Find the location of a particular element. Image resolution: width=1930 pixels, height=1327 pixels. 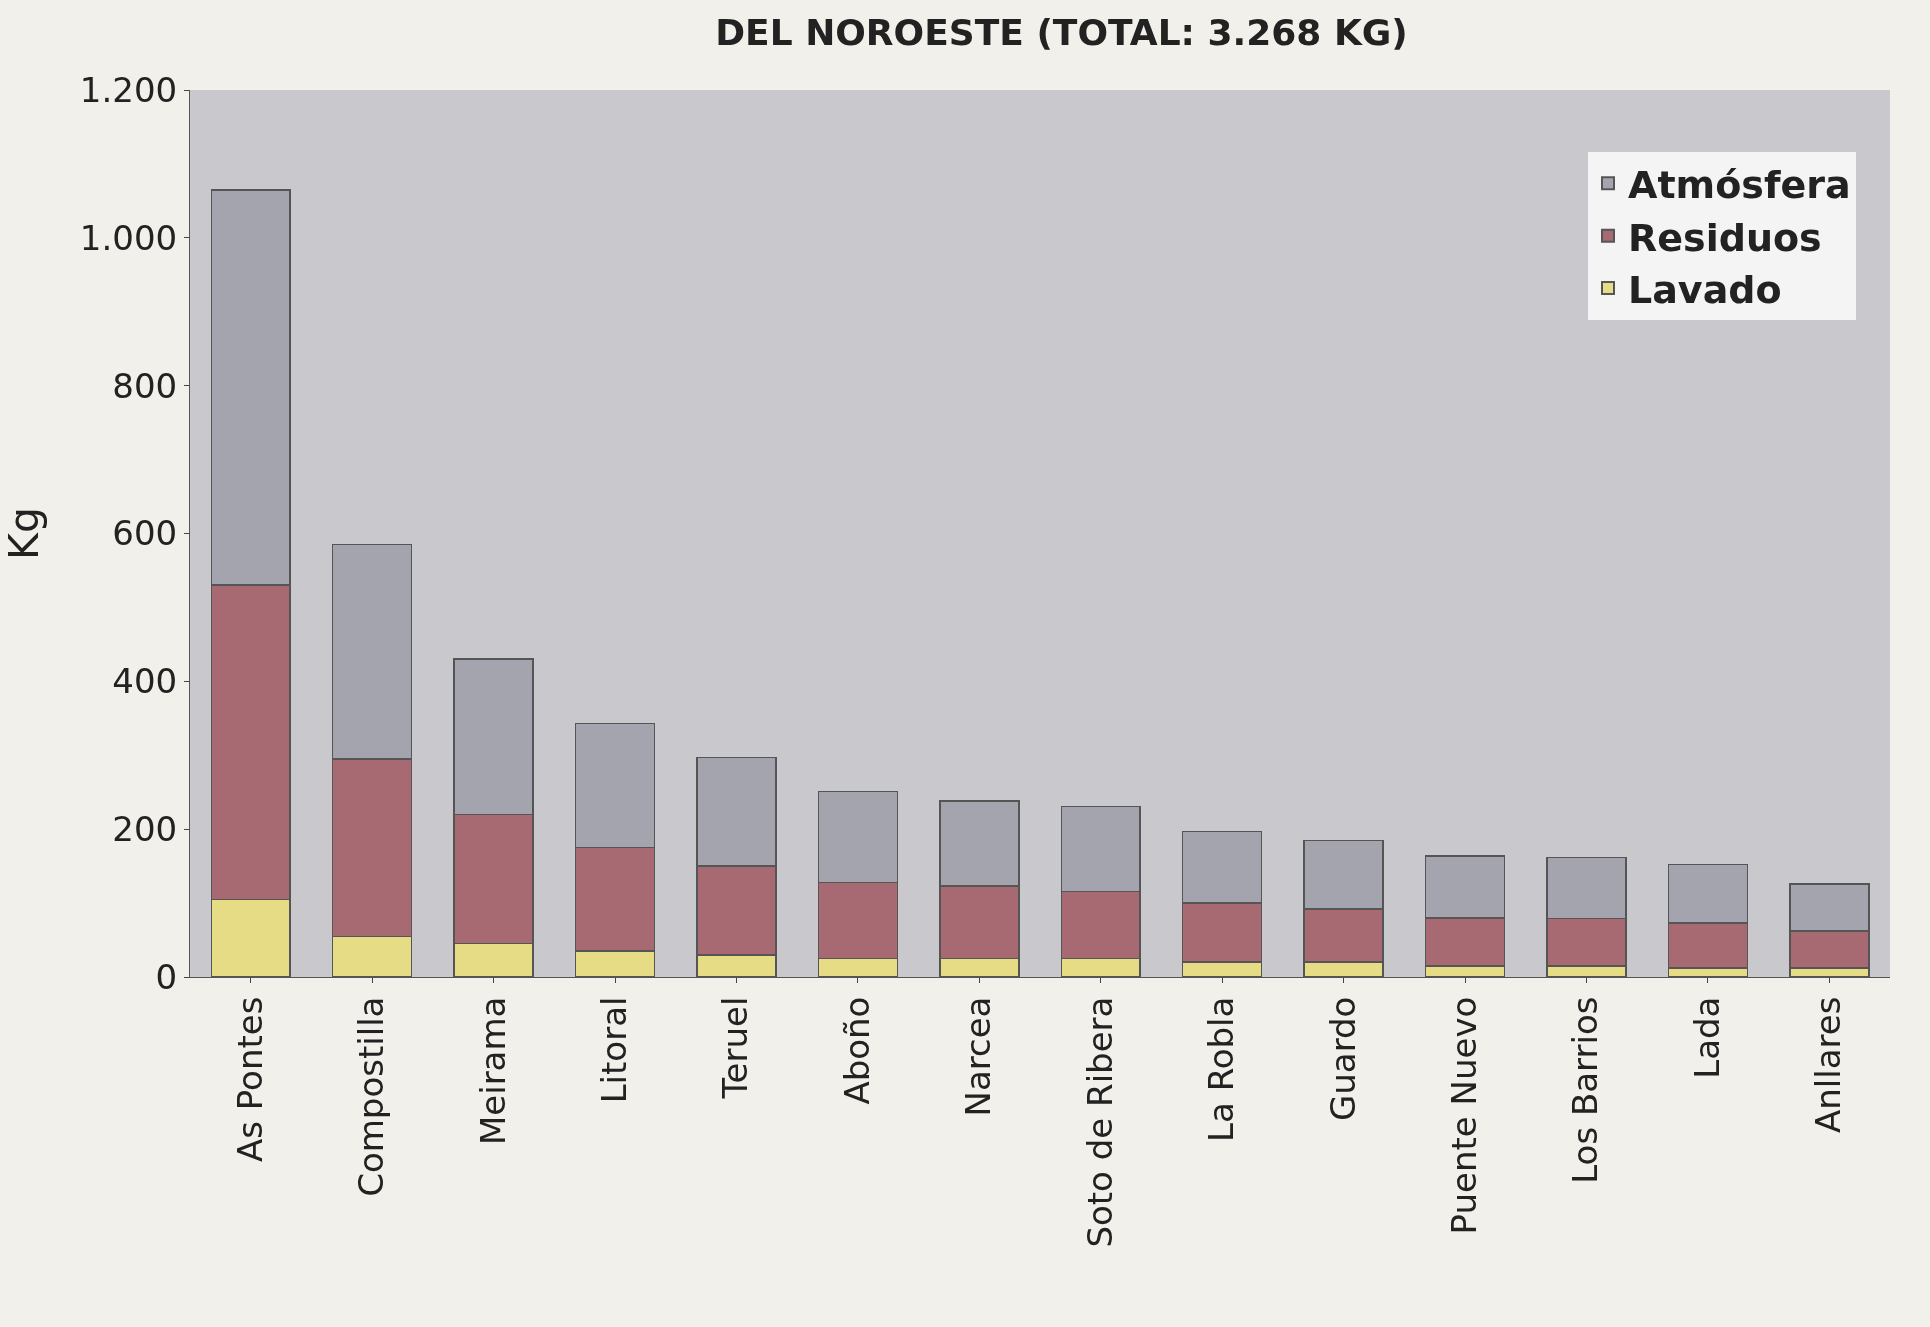

x-tick-label: Litoral is located at coordinates (614, 1050).